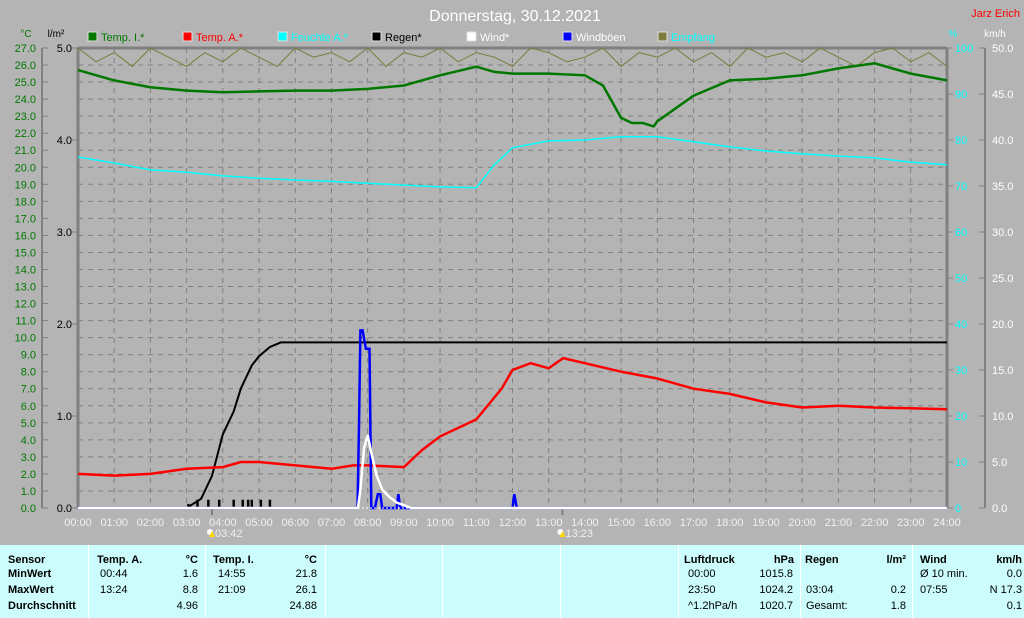  Describe the element at coordinates (114, 590) in the screenshot. I see `temp-a-time: 13:24` at that location.